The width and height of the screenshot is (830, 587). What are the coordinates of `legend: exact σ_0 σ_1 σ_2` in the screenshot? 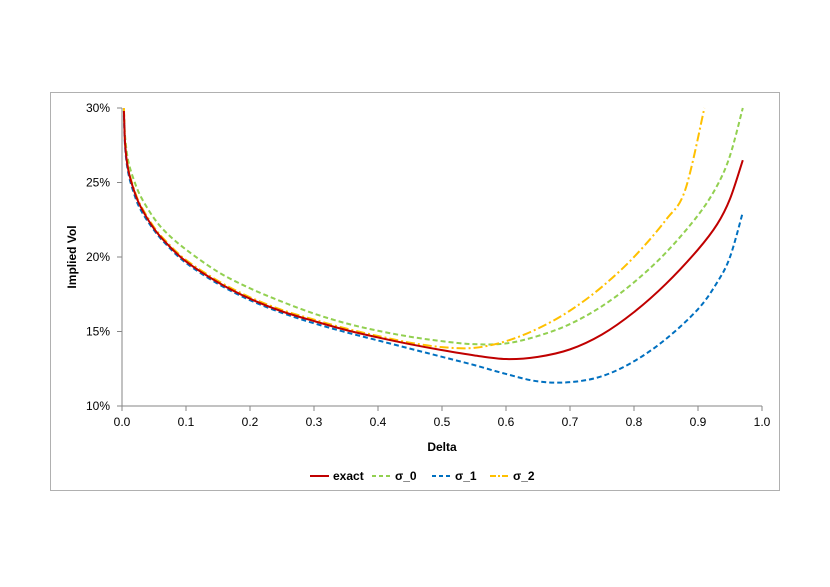 It's located at (422, 476).